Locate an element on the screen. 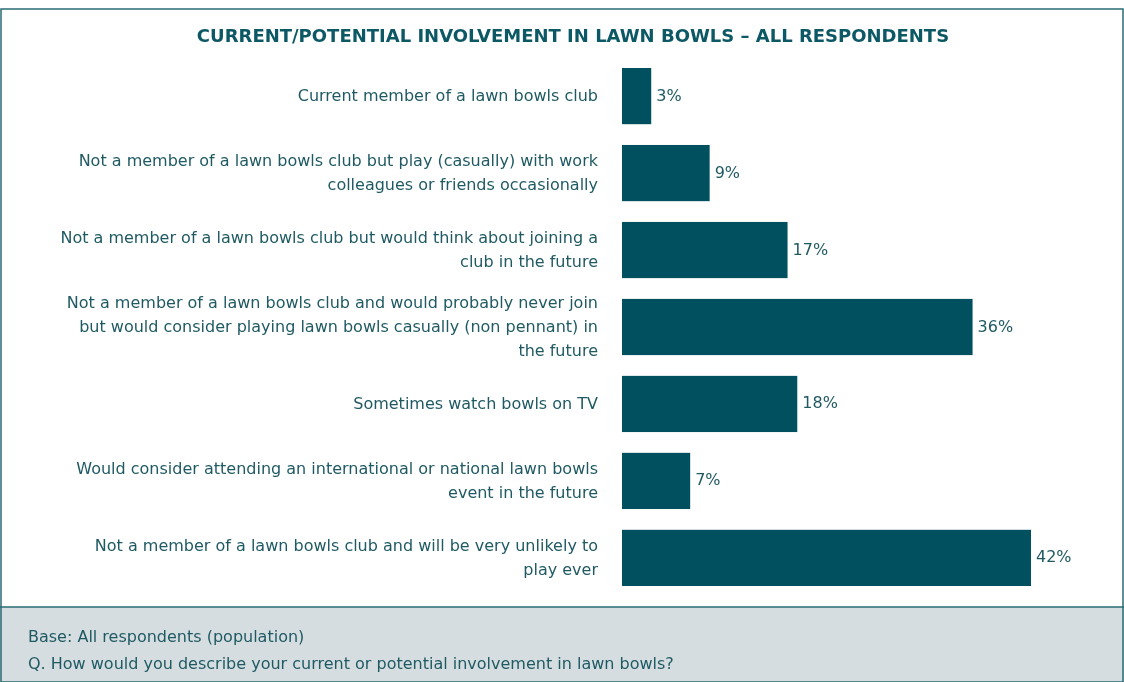 The width and height of the screenshot is (1124, 682). text: Base: All respondents (population) is located at coordinates (166, 636).